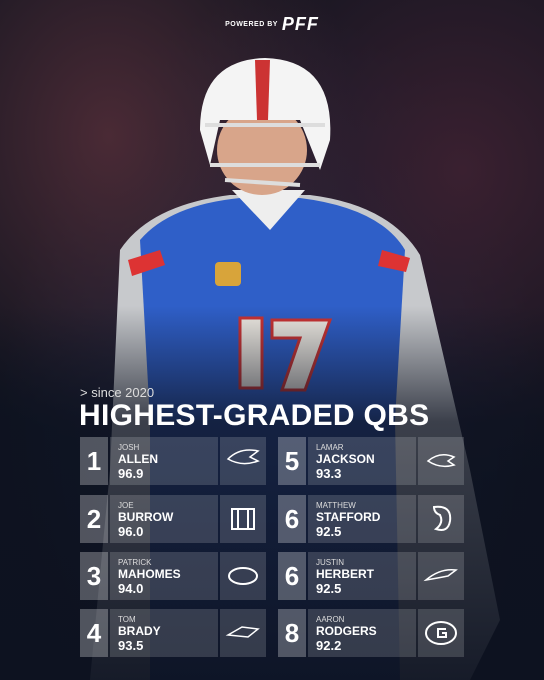 This screenshot has width=544, height=680. Describe the element at coordinates (330, 562) in the screenshot. I see `first-name: JUSTIN` at that location.